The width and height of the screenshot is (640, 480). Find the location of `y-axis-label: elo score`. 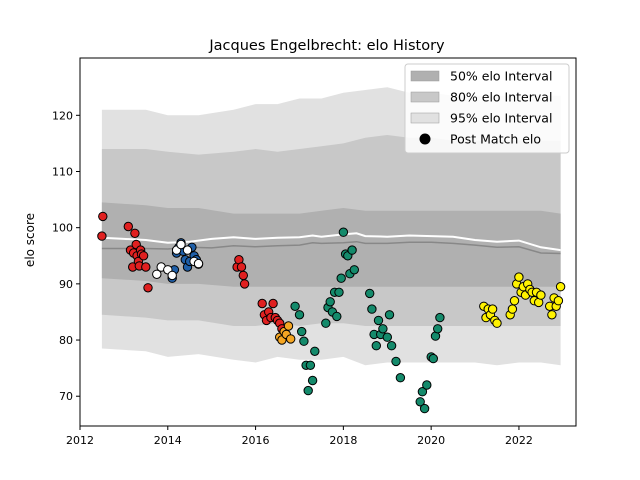

y-axis-label: elo score is located at coordinates (30, 240).